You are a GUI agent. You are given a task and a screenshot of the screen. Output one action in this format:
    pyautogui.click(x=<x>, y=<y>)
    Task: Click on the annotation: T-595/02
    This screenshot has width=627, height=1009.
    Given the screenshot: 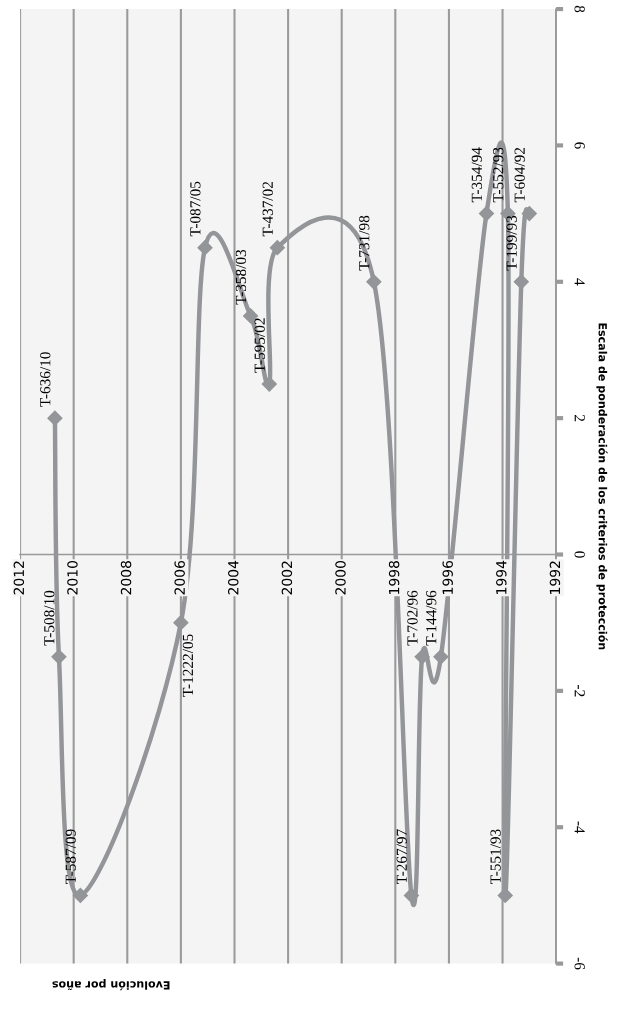 What is the action you would take?
    pyautogui.click(x=259, y=345)
    